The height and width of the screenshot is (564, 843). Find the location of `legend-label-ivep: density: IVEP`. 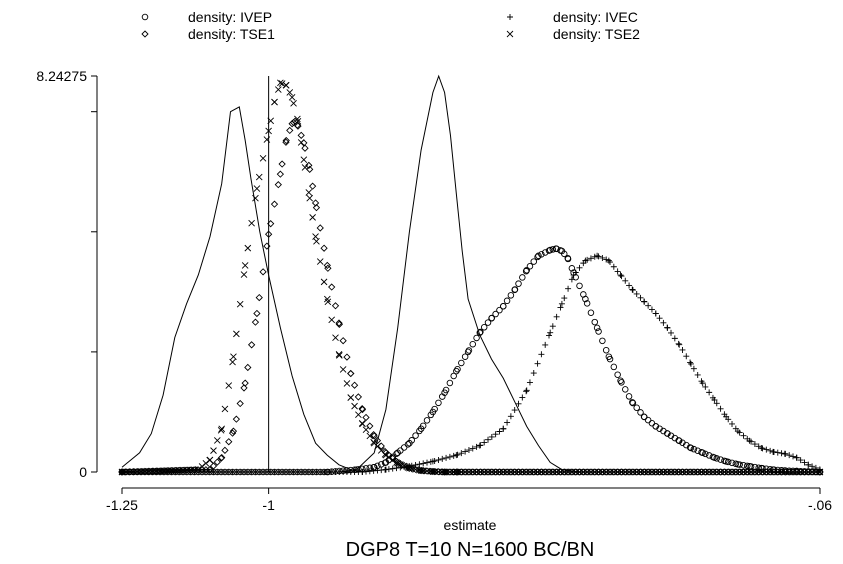

legend-label-ivep: density: IVEP is located at coordinates (230, 17).